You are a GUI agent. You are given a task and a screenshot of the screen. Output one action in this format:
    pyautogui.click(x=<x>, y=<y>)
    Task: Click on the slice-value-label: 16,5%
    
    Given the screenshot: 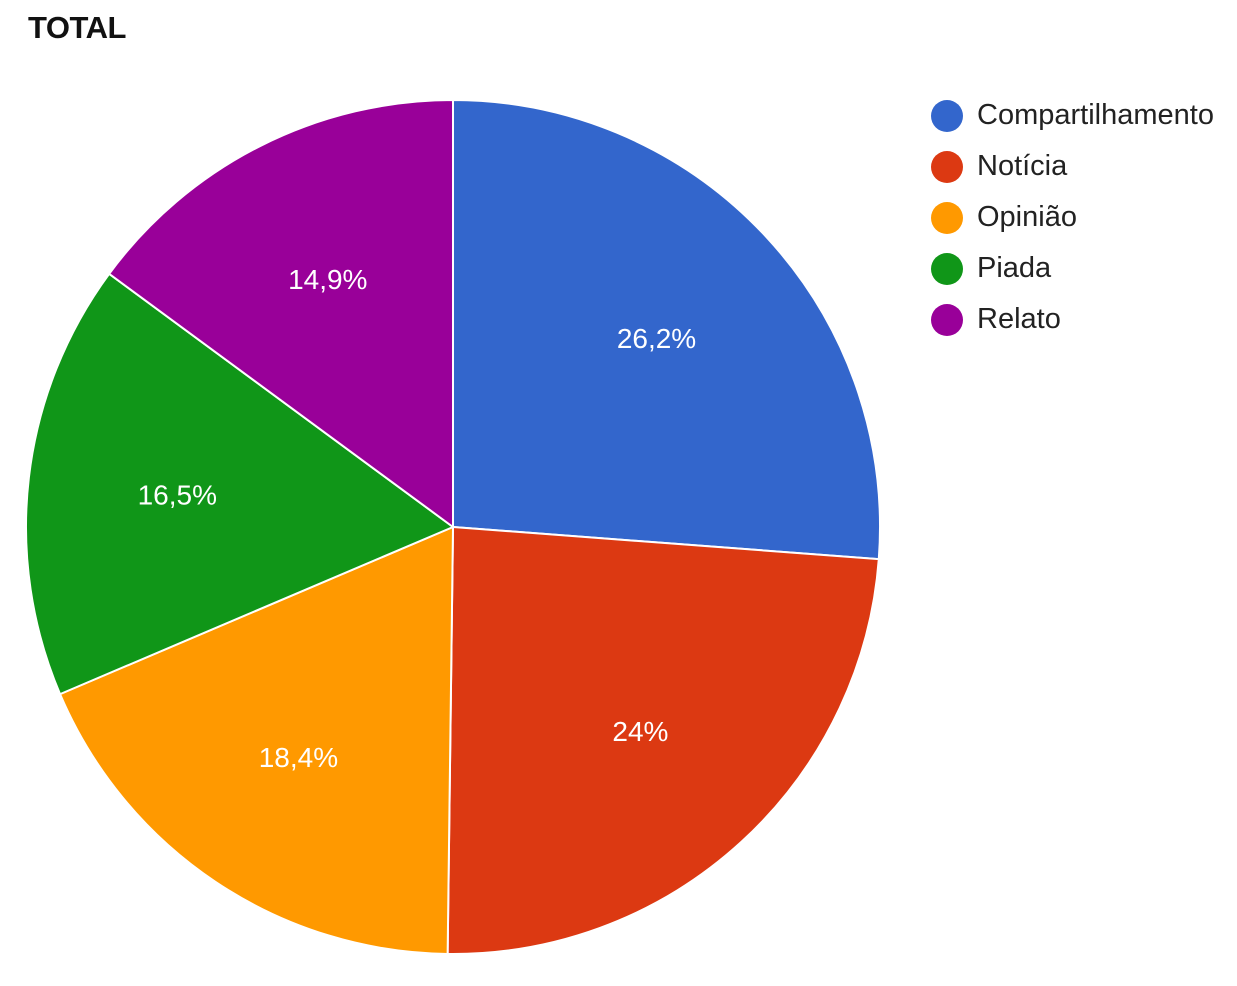 What is the action you would take?
    pyautogui.click(x=177, y=494)
    